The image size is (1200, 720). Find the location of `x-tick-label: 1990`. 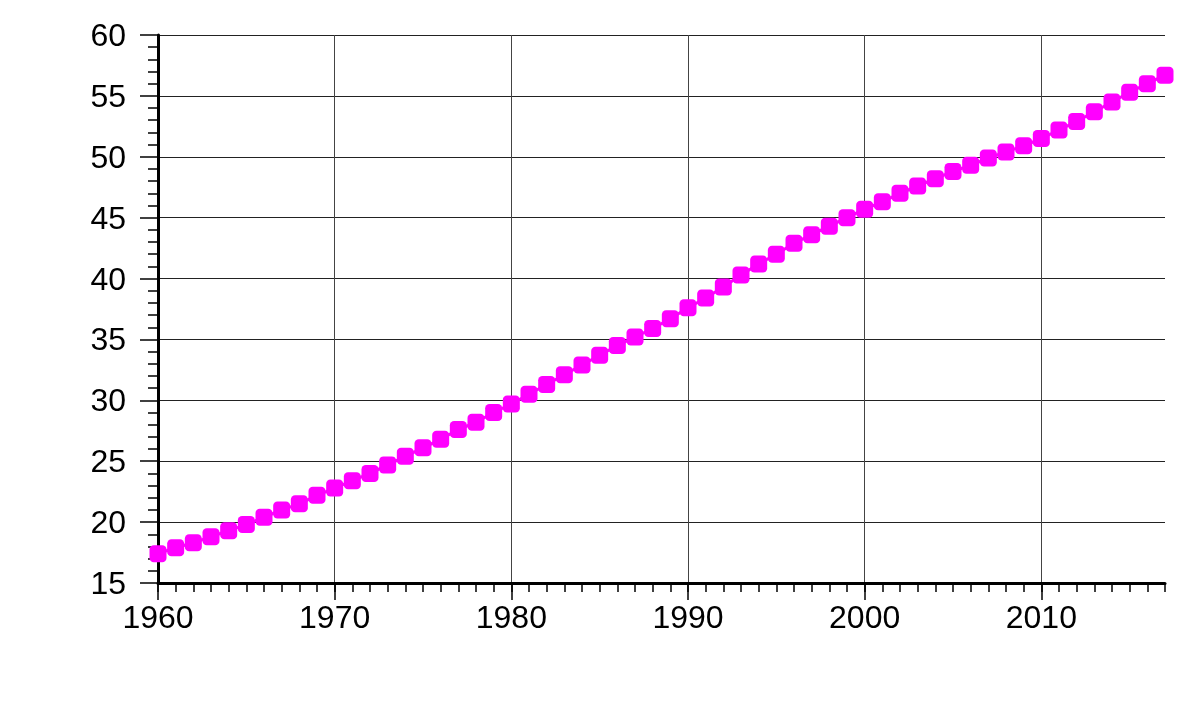

x-tick-label: 1990 is located at coordinates (688, 617).